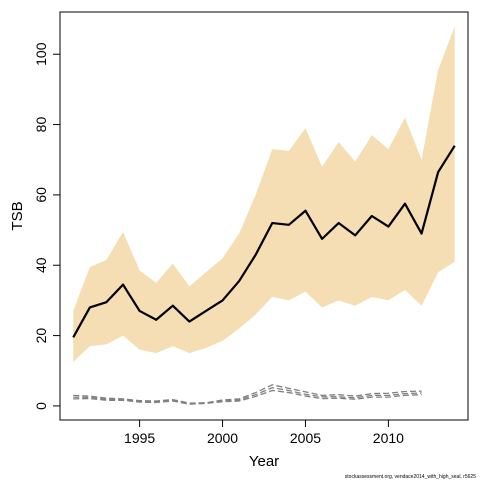  Describe the element at coordinates (41, 265) in the screenshot. I see `y-tick-label-40: 40` at that location.